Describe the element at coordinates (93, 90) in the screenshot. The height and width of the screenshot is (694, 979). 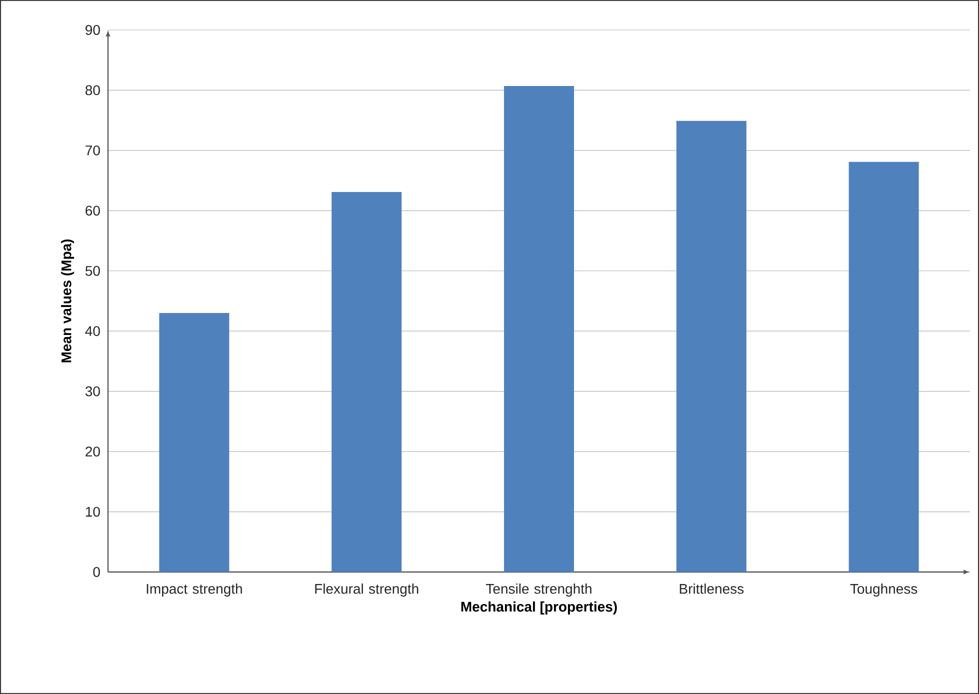
I see `y-tick-label: 80` at that location.